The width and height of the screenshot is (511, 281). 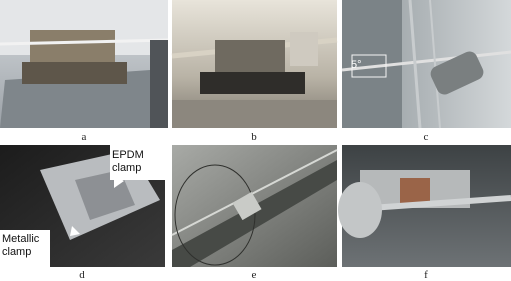 What do you see at coordinates (82, 206) in the screenshot?
I see `photo-d` at bounding box center [82, 206].